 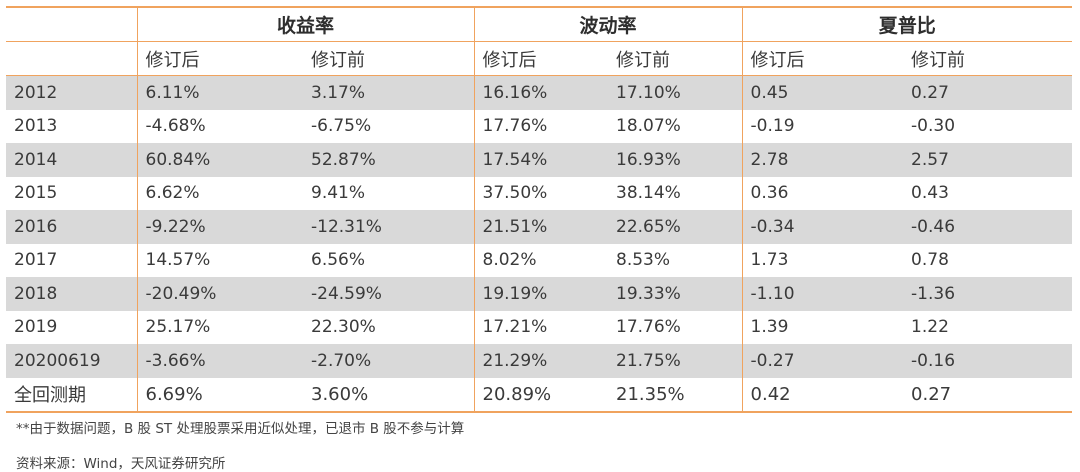 What do you see at coordinates (822, 92) in the screenshot?
I see `table-cell: 0.45` at bounding box center [822, 92].